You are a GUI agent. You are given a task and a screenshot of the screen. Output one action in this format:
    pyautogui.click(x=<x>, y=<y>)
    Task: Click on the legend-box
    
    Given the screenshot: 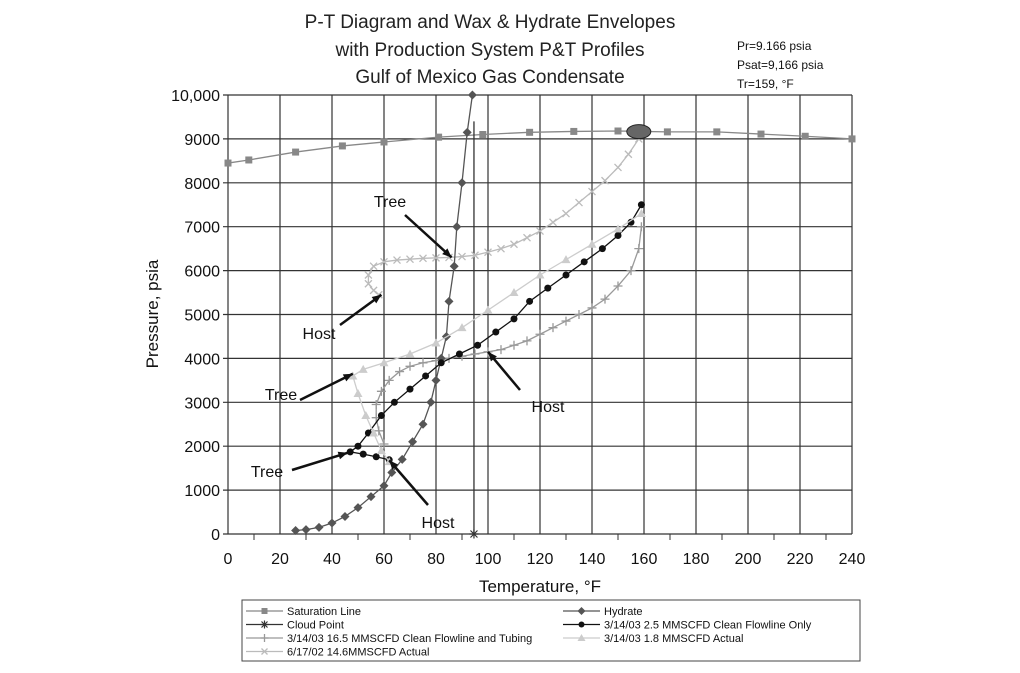 What is the action you would take?
    pyautogui.click(x=551, y=630)
    